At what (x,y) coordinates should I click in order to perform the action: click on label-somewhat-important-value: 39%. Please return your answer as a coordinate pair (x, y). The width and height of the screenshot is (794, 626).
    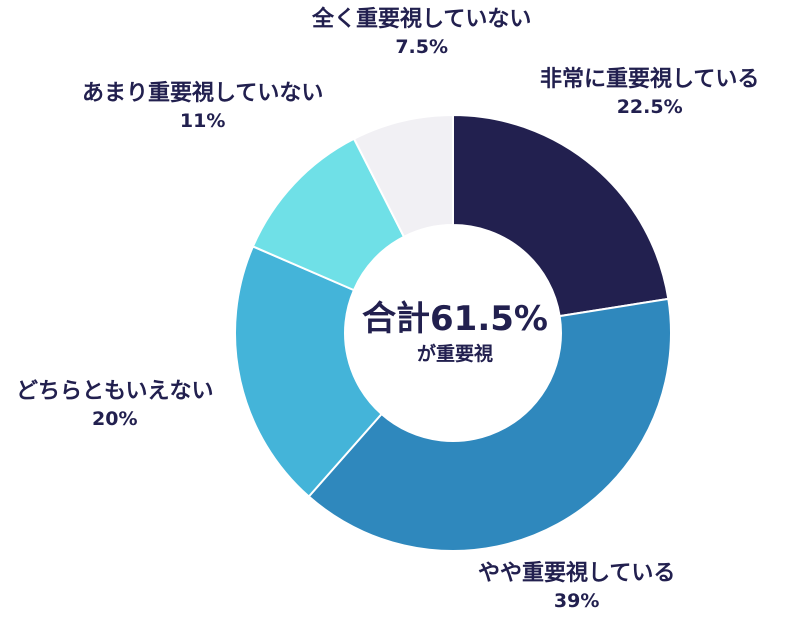
    Looking at the image, I should click on (576, 600).